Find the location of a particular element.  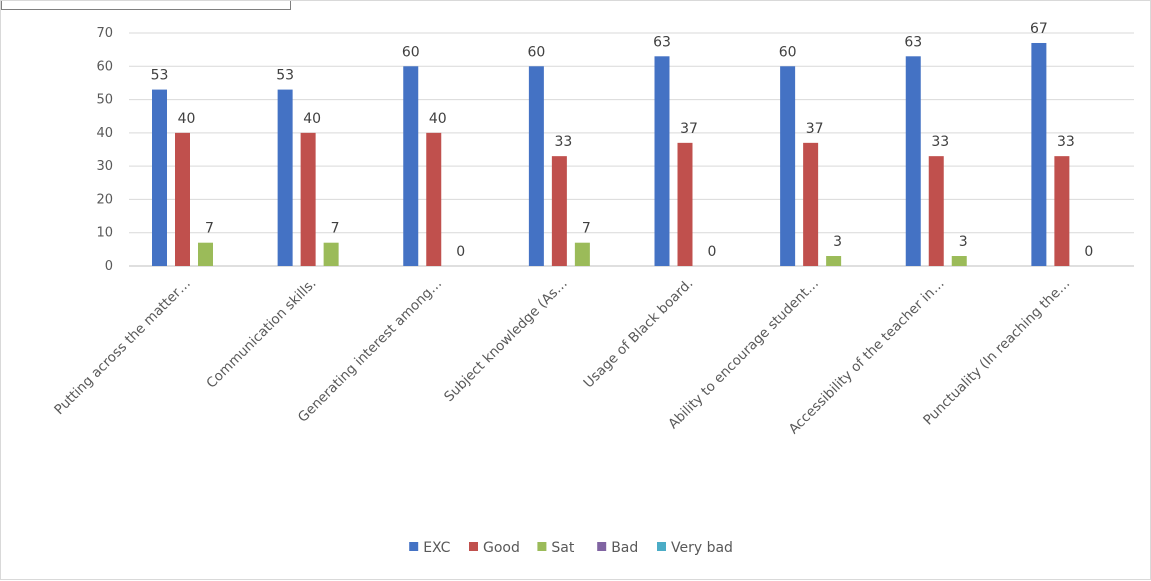

legend-entry: Very bad is located at coordinates (702, 548).